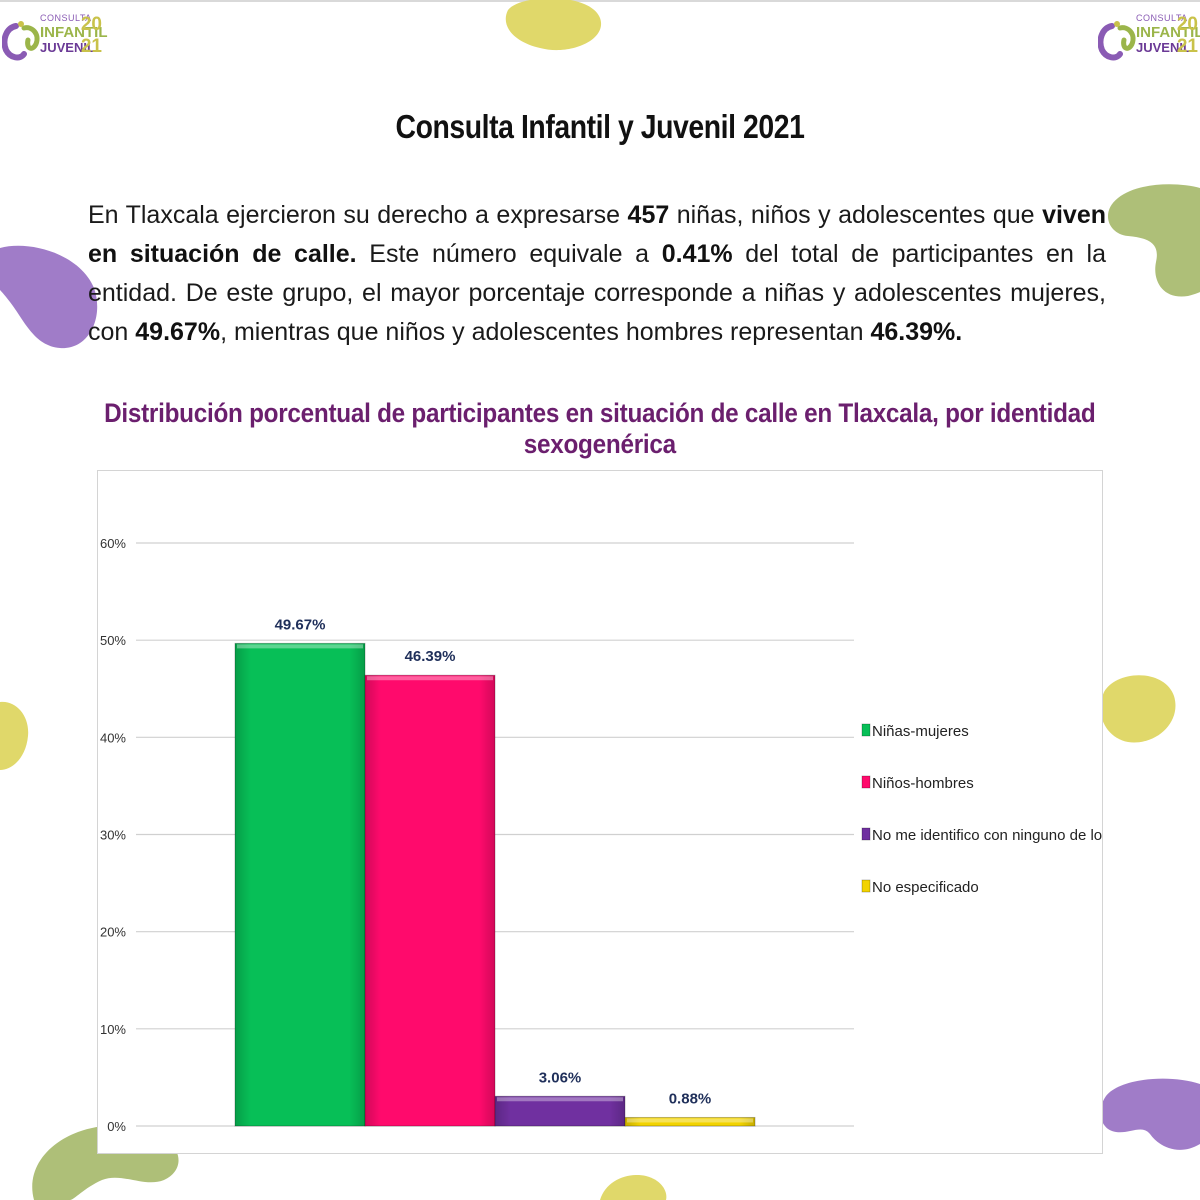  Describe the element at coordinates (113, 1029) in the screenshot. I see `y-tick-label: 10%` at that location.